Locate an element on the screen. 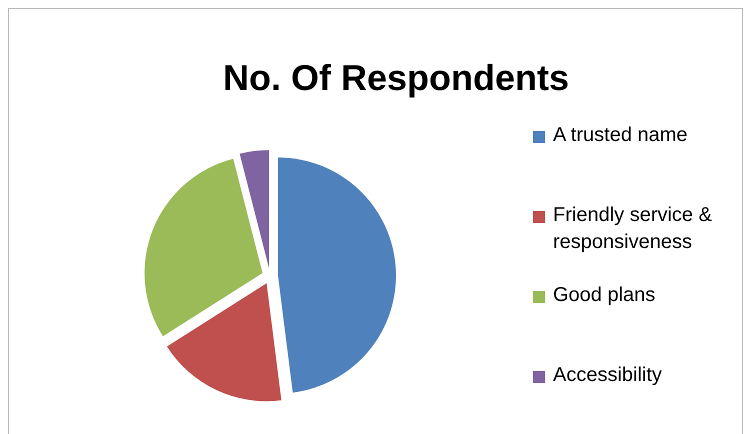 Image resolution: width=751 pixels, height=434 pixels. legend-label: Good plans is located at coordinates (604, 295).